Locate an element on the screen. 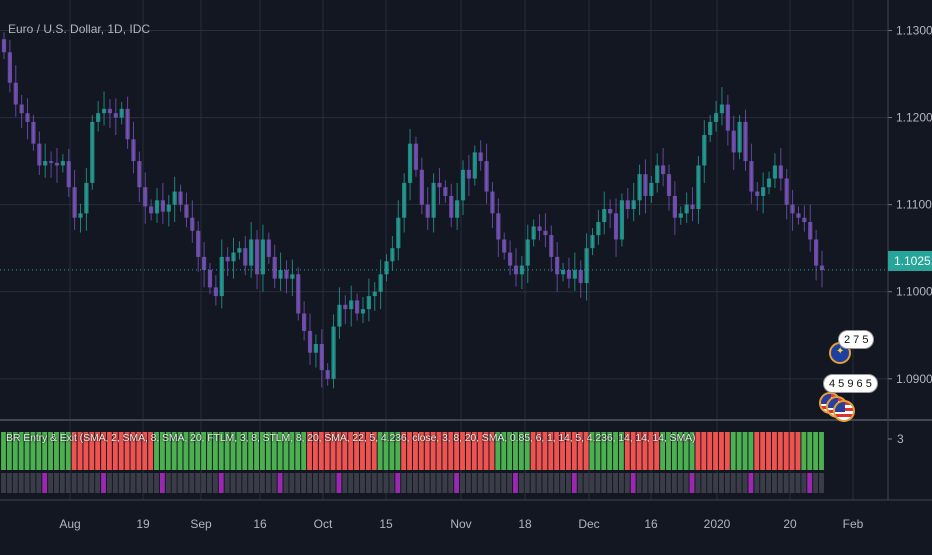 Image resolution: width=932 pixels, height=555 pixels. time-axis-label: Oct is located at coordinates (323, 524).